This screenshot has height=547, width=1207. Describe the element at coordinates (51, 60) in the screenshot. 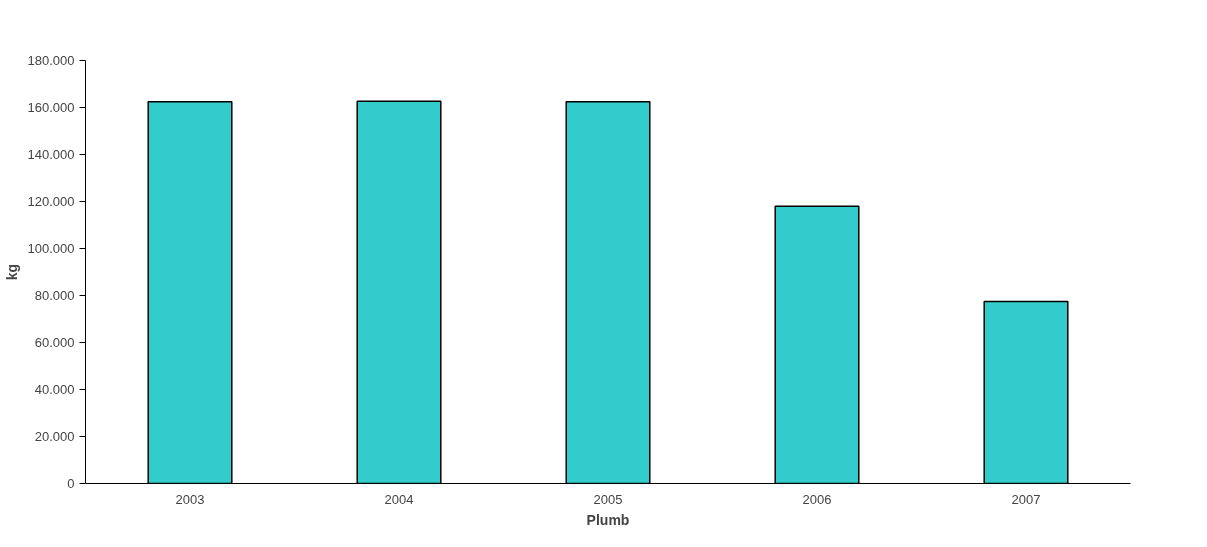

I see `y-tick-label: 180.000` at that location.